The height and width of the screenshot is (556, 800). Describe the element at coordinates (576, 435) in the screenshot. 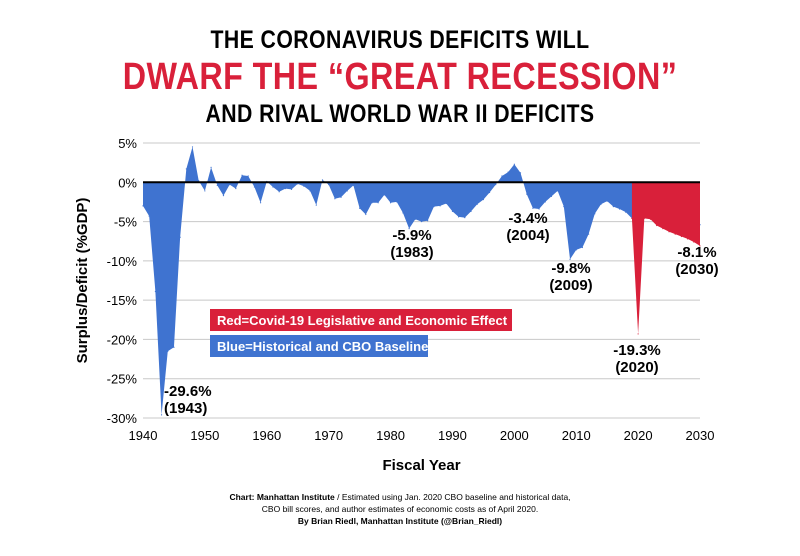

I see `x-tick-label: 2010` at that location.